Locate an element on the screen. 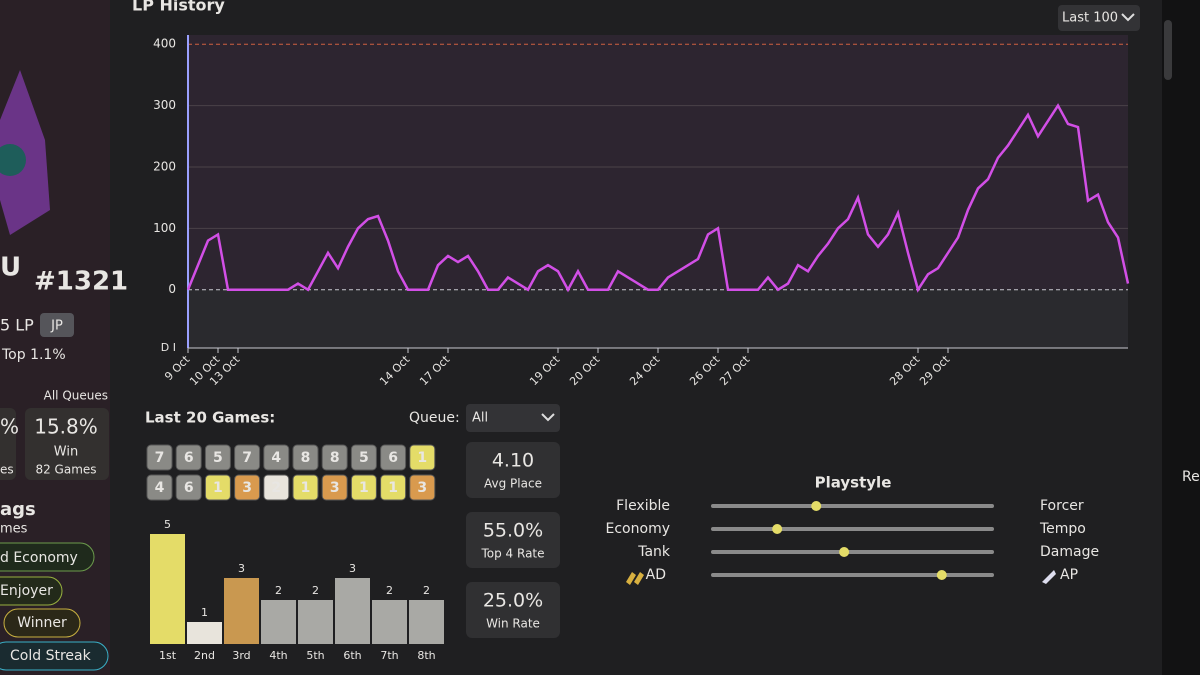  stat-label: Avg Place is located at coordinates (513, 484).